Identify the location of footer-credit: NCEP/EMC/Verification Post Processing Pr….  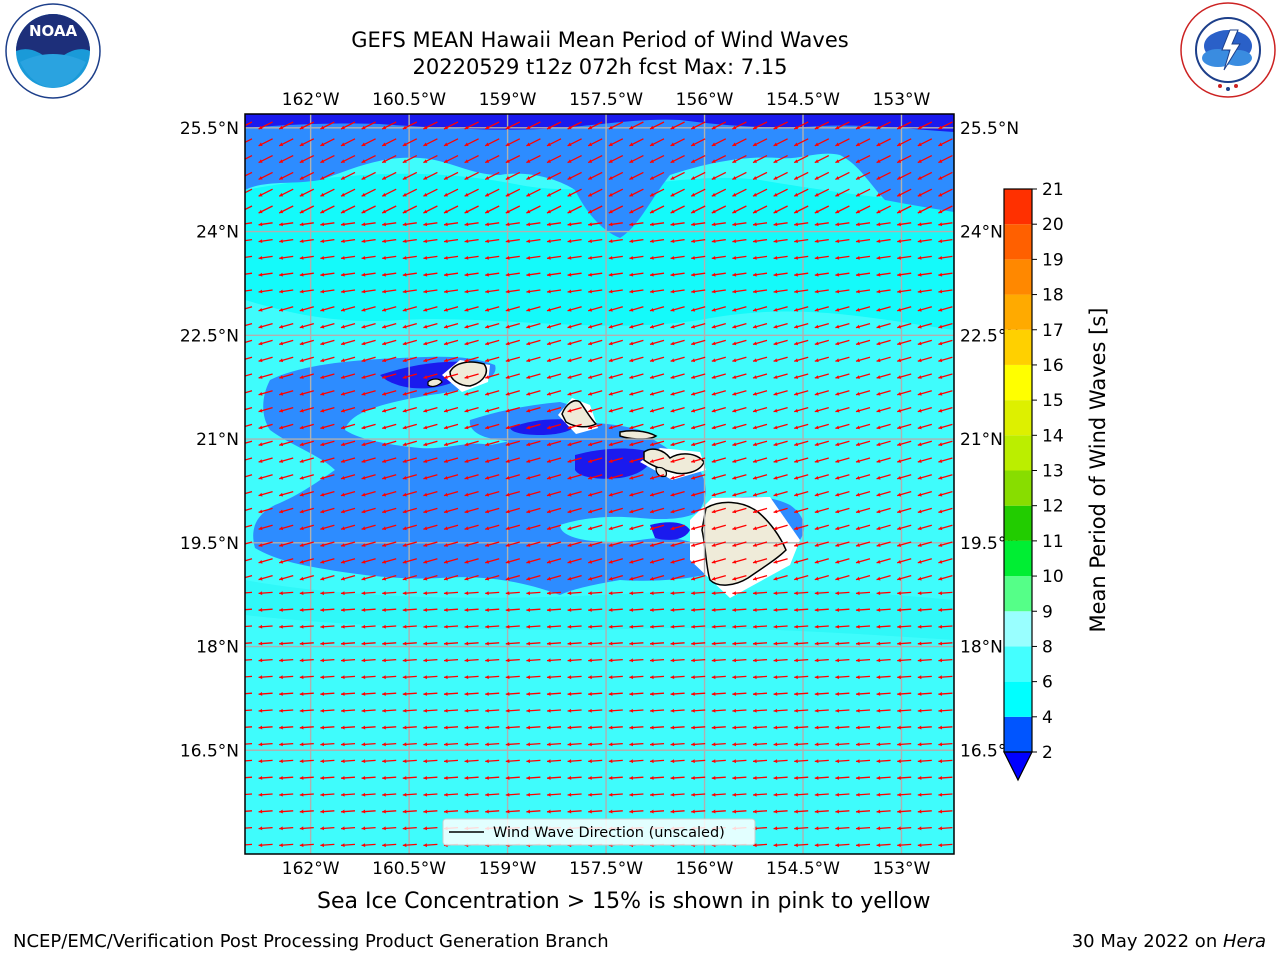
(311, 941).